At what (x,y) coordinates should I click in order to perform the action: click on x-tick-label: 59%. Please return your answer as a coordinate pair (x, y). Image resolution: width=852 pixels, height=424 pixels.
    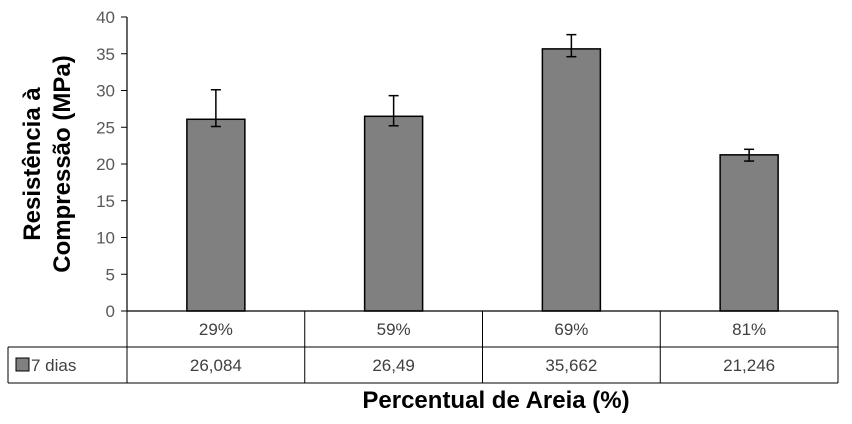
    Looking at the image, I should click on (394, 329).